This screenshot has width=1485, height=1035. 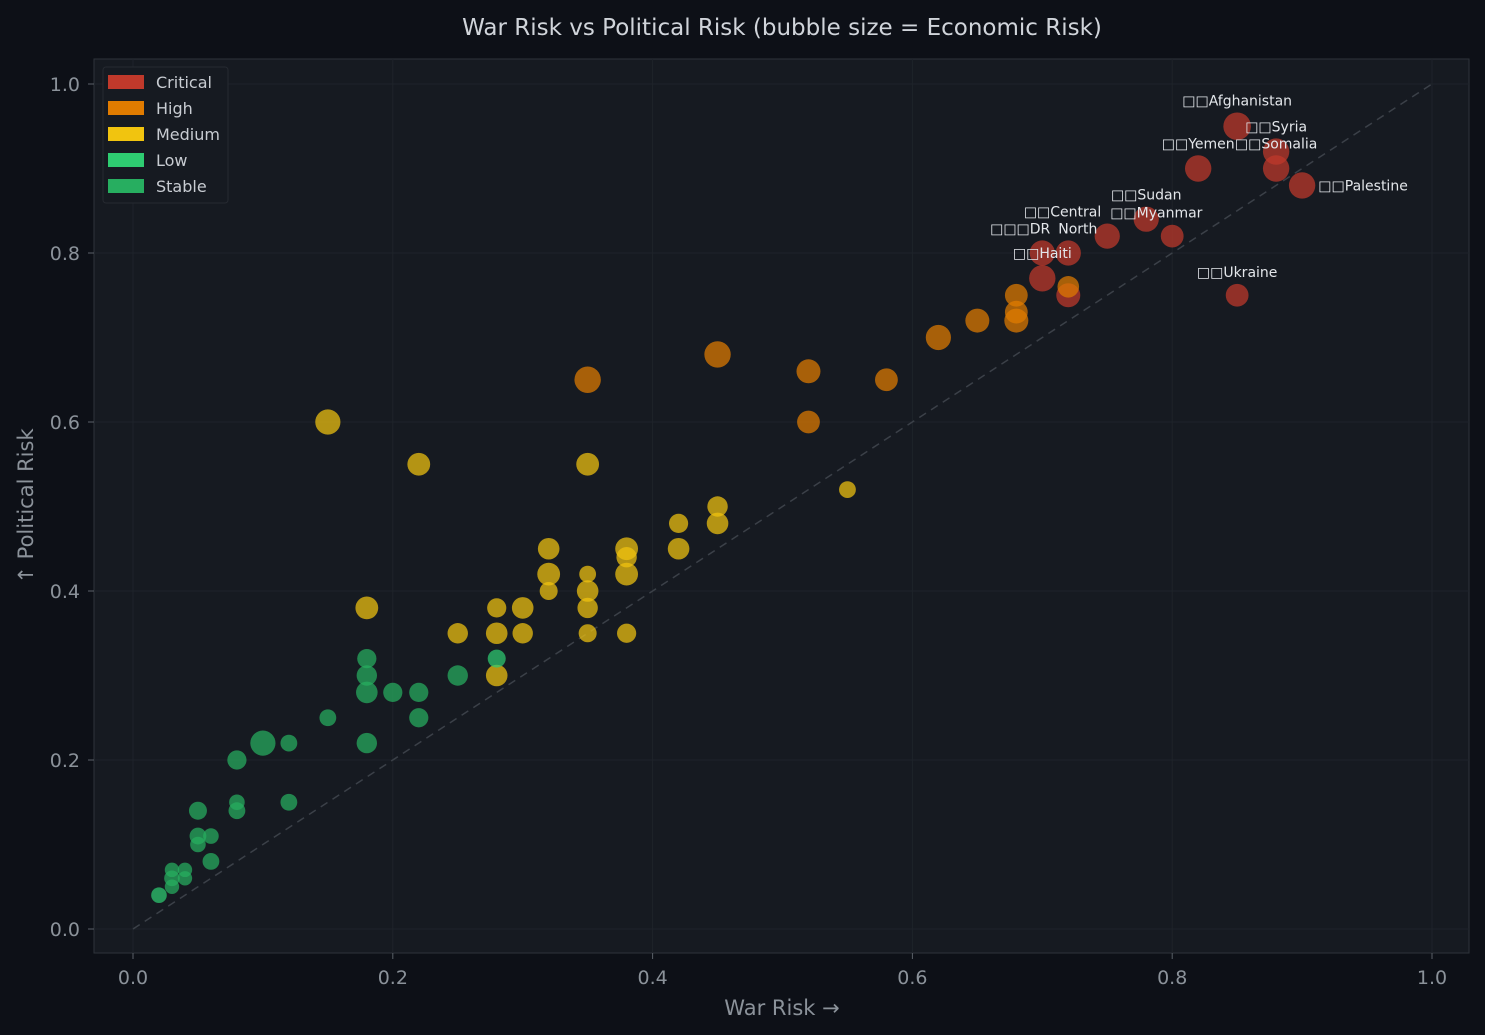 What do you see at coordinates (1363, 186) in the screenshot?
I see `bubble-label: □□Palestine` at bounding box center [1363, 186].